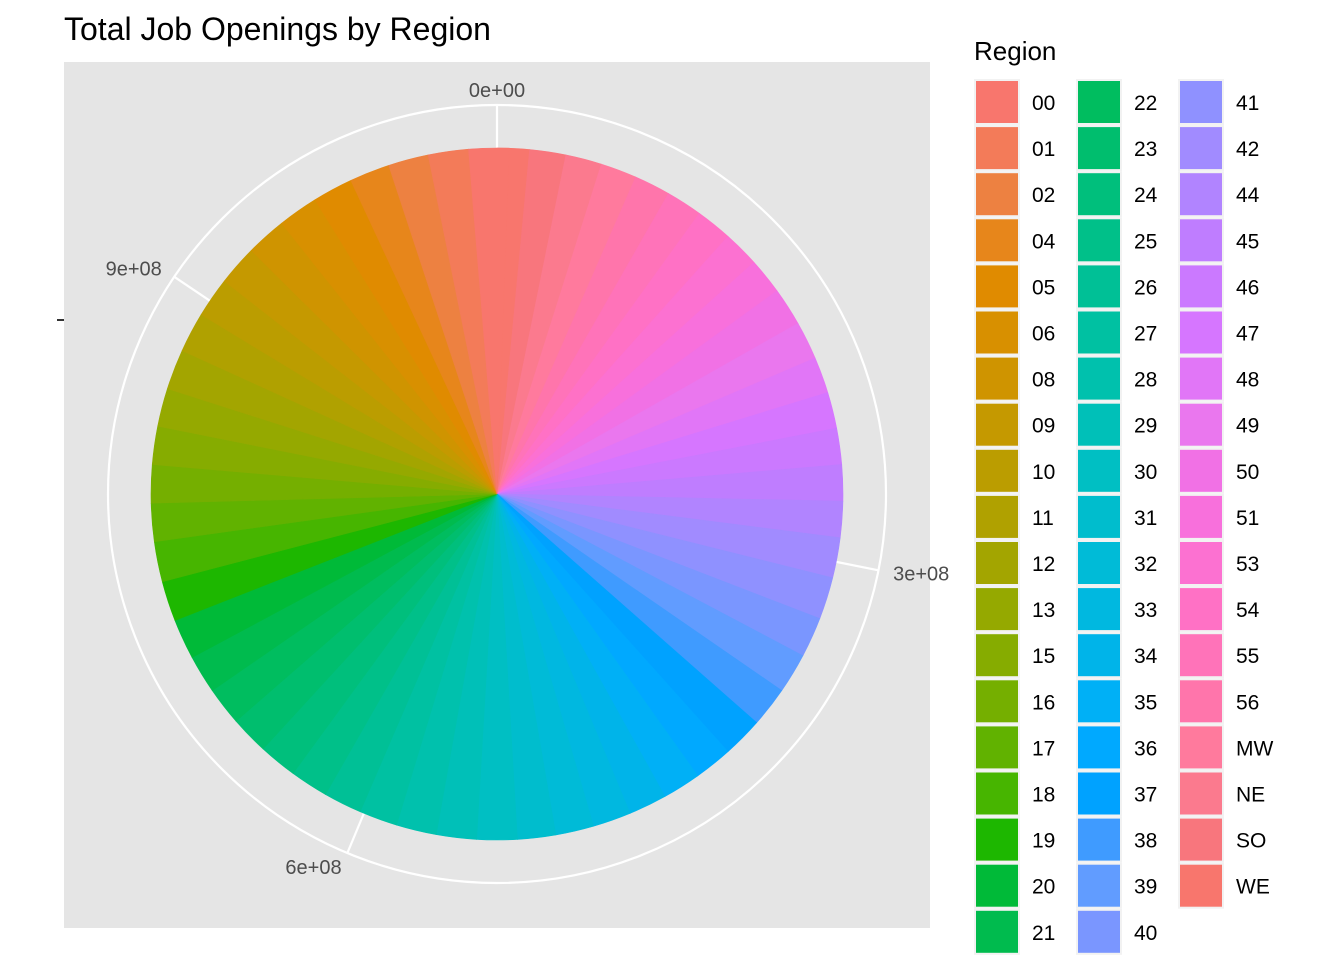  I want to click on chart-title: Total Job Openings by Region, so click(277, 29).